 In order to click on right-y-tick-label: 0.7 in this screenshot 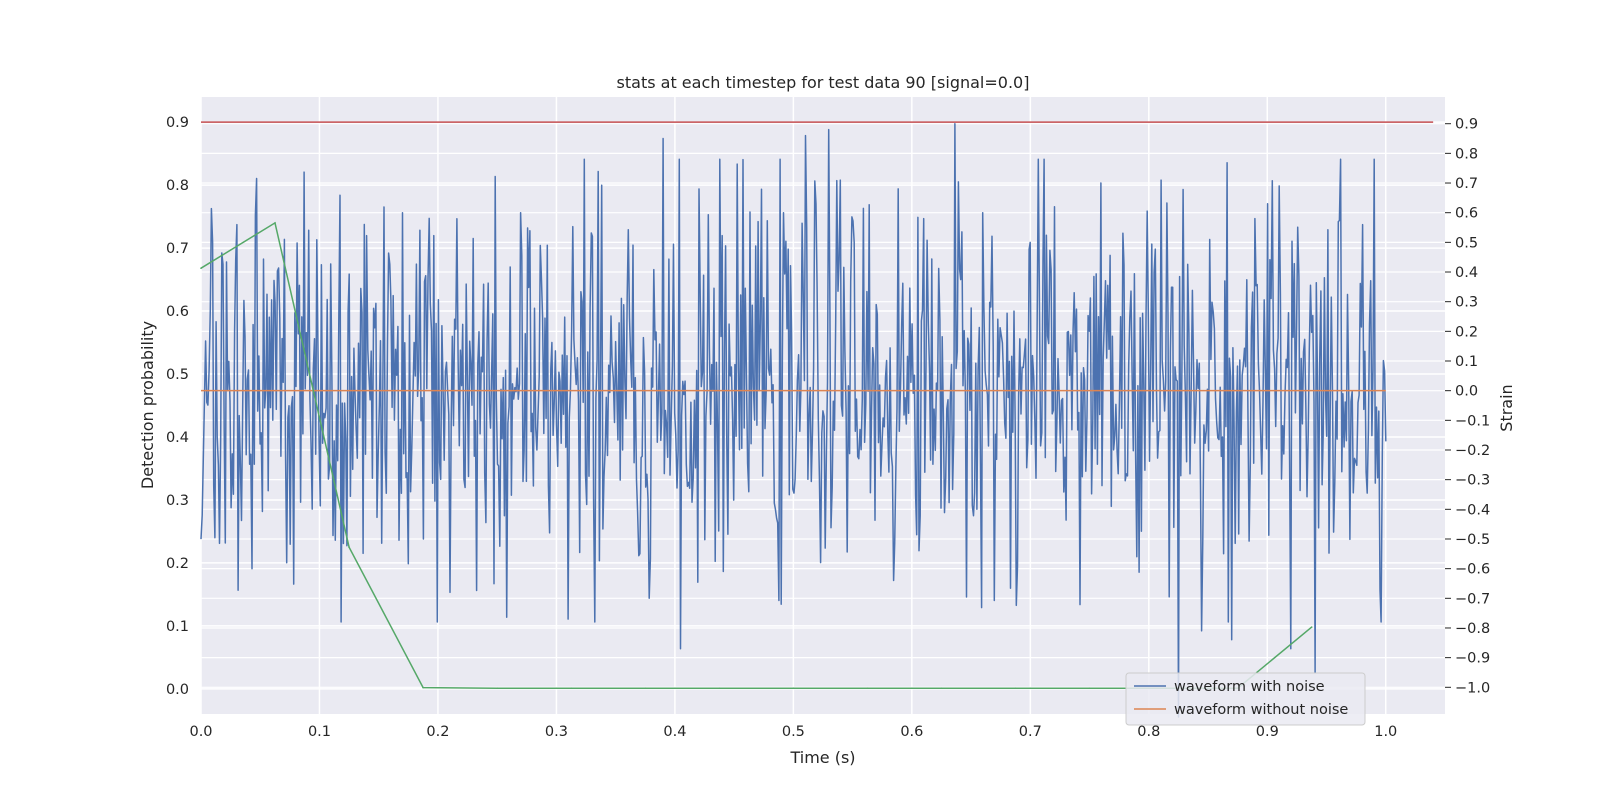, I will do `click(1466, 184)`.